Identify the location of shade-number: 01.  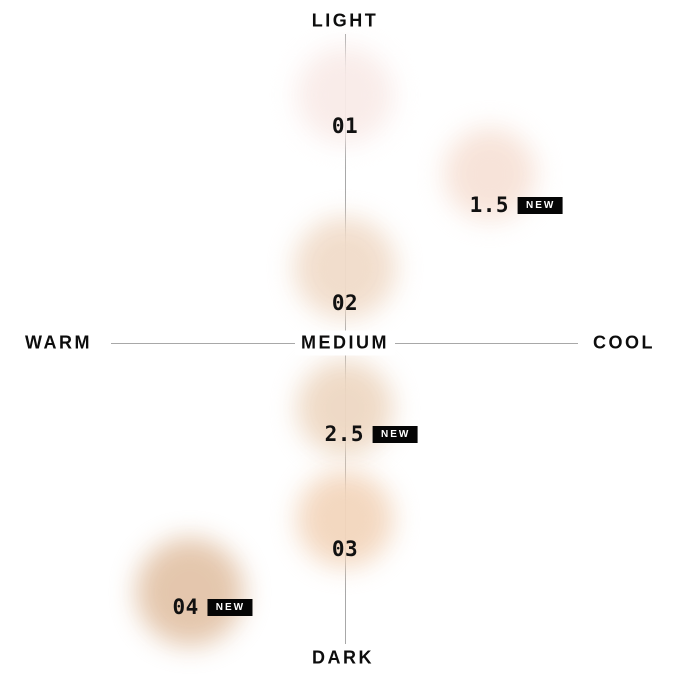
(345, 126).